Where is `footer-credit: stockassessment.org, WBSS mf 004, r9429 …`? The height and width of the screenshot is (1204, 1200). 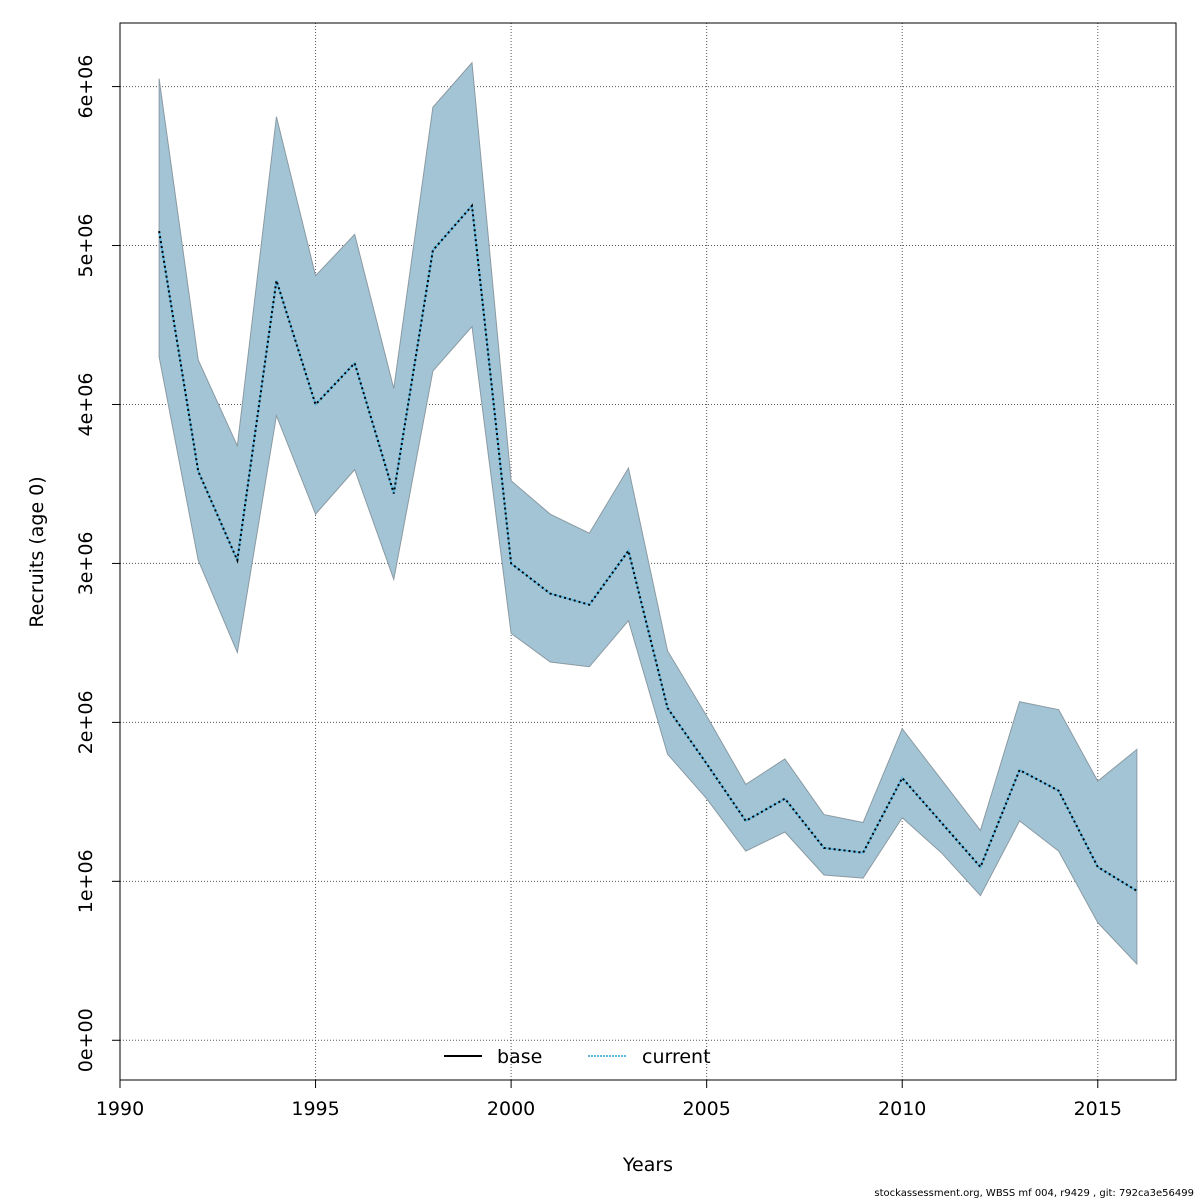 footer-credit: stockassessment.org, WBSS mf 004, r9429 … is located at coordinates (1034, 1193).